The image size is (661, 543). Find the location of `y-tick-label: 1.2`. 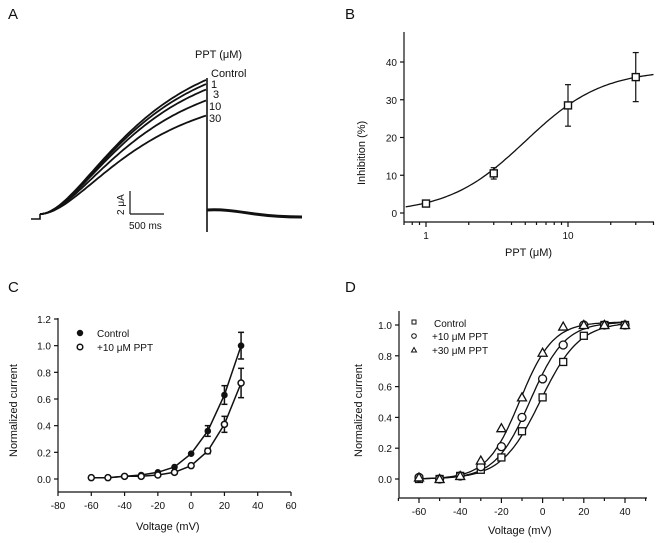

y-tick-label: 1.2 is located at coordinates (44, 320).